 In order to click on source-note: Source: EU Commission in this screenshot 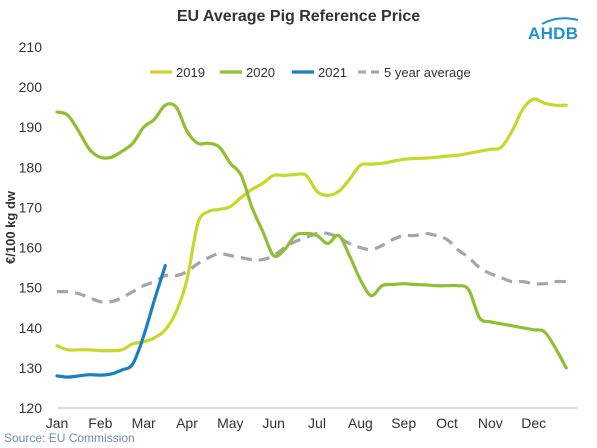, I will do `click(69, 438)`.